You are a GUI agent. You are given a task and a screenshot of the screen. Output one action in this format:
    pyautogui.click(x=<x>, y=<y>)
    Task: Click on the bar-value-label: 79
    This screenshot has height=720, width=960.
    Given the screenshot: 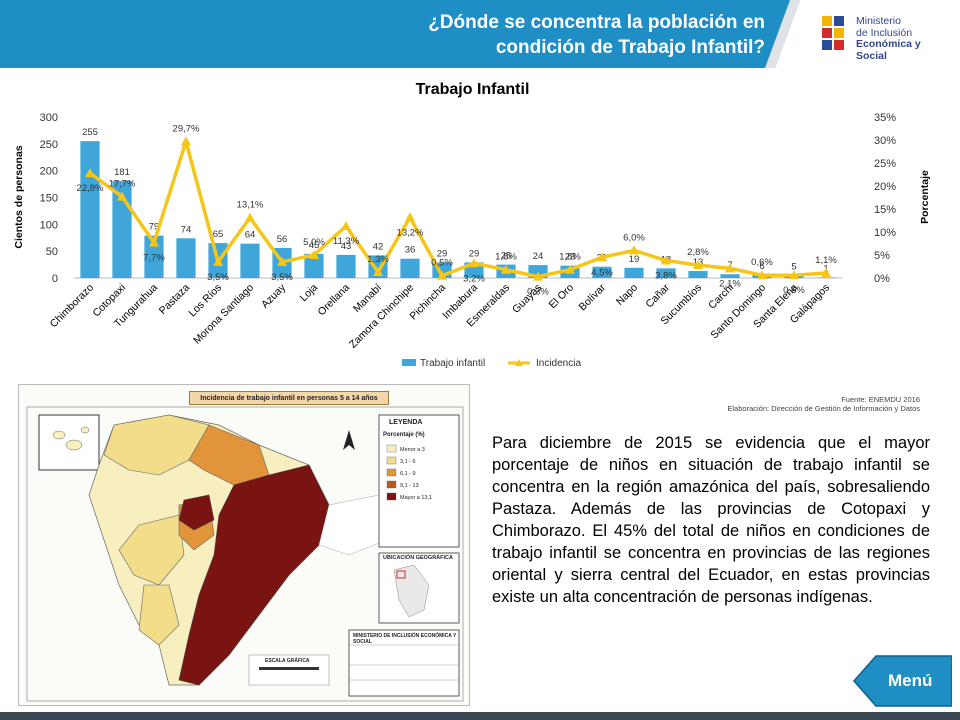 What is the action you would take?
    pyautogui.click(x=154, y=227)
    